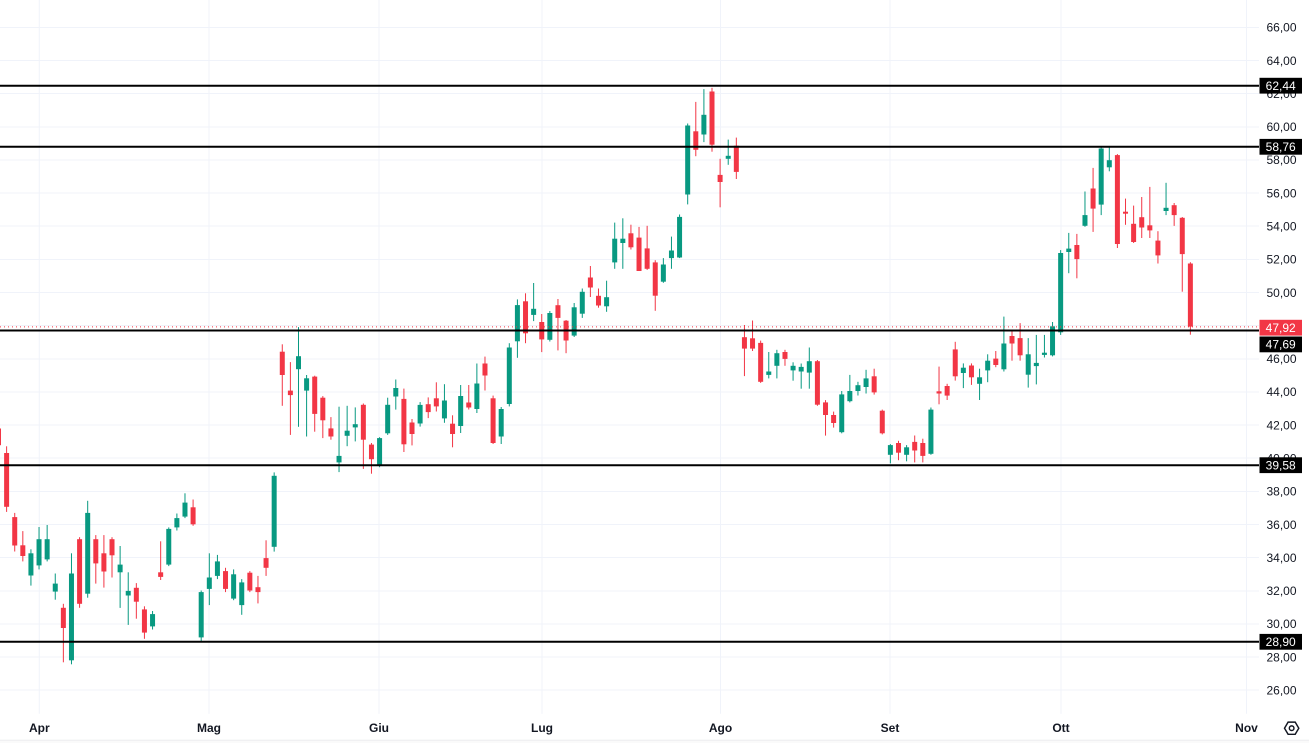 The image size is (1309, 743). I want to click on svg-text: 38,00, so click(1281, 492).